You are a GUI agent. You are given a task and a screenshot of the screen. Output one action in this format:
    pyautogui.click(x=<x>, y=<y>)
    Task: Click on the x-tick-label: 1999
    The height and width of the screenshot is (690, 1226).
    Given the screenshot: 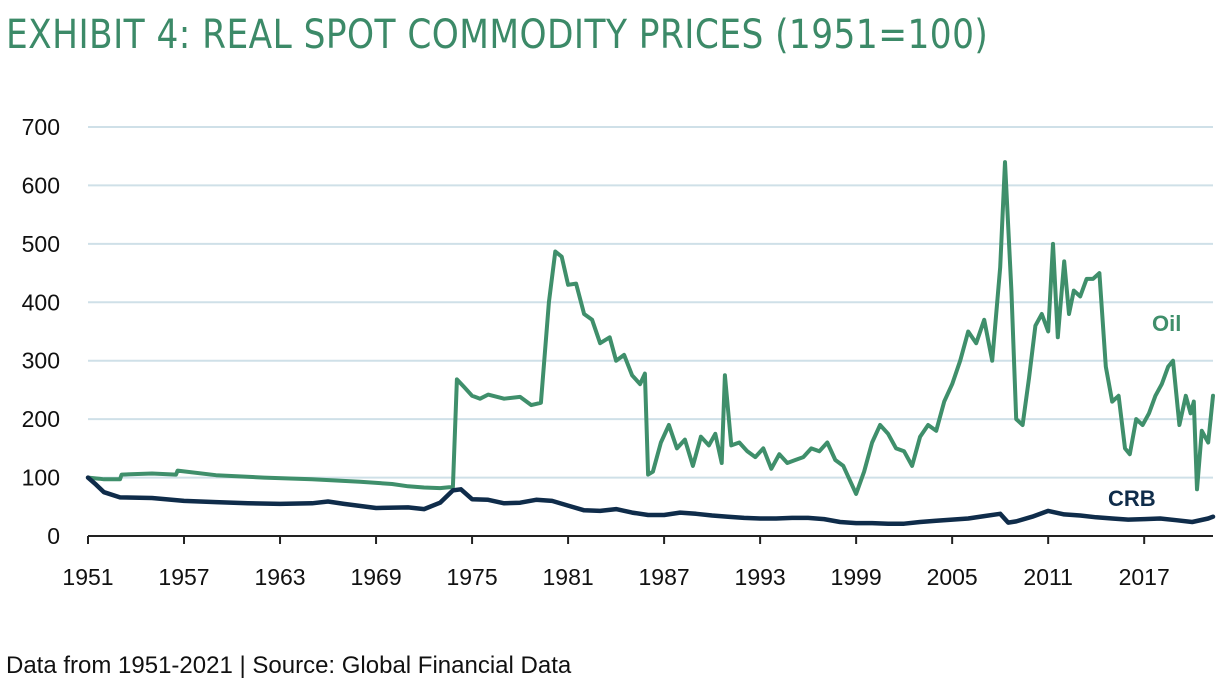 What is the action you would take?
    pyautogui.click(x=856, y=577)
    